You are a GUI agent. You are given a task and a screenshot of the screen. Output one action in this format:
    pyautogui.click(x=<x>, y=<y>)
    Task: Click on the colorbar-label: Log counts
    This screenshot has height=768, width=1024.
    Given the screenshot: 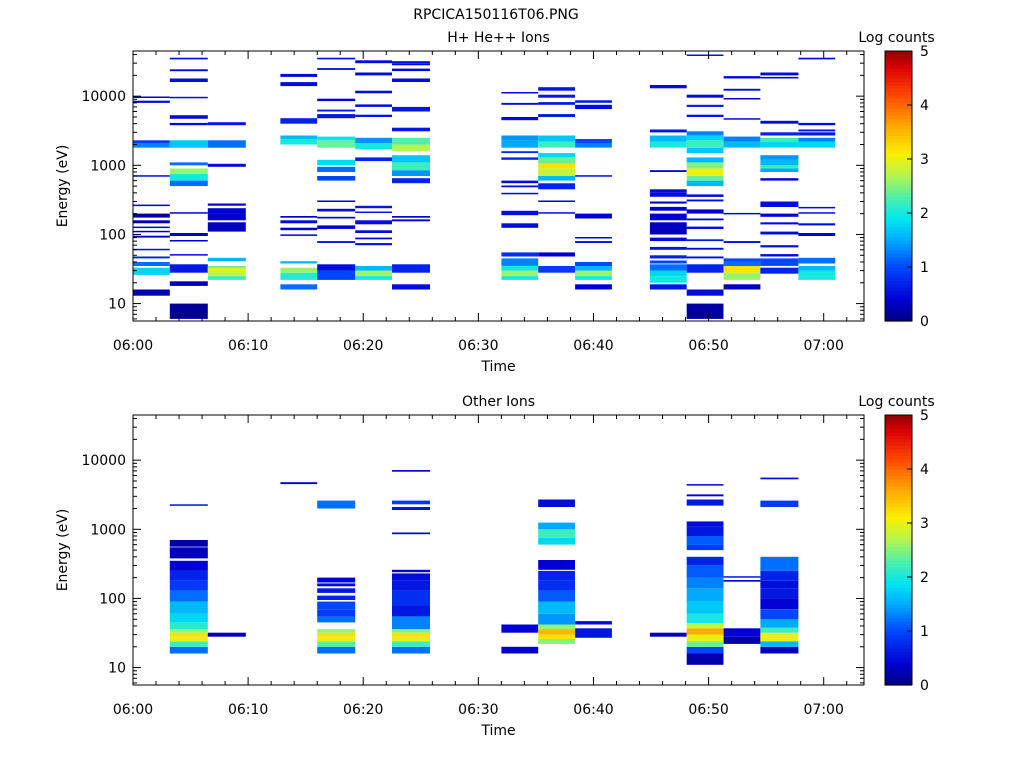 What is the action you would take?
    pyautogui.click(x=896, y=38)
    